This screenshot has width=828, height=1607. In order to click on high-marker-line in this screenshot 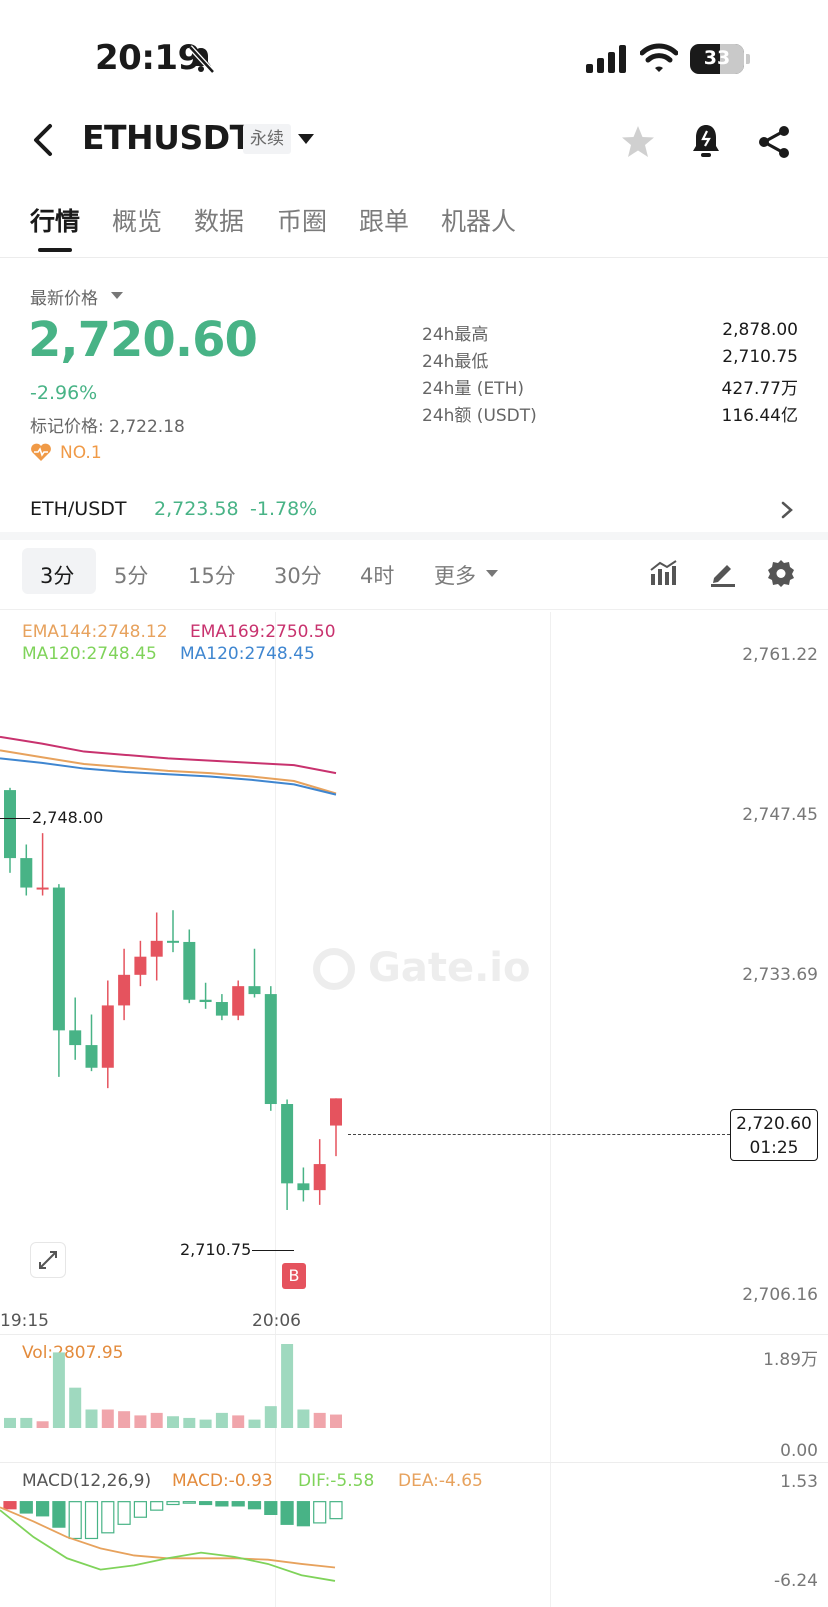, I will do `click(15, 818)`.